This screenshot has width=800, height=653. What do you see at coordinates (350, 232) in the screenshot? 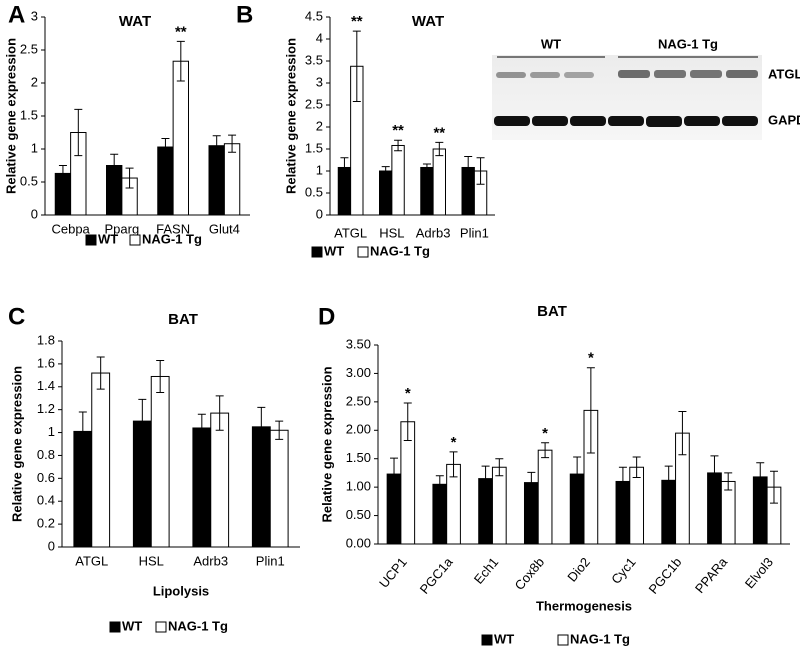
I see `x-tick-label: ATGL` at bounding box center [350, 232].